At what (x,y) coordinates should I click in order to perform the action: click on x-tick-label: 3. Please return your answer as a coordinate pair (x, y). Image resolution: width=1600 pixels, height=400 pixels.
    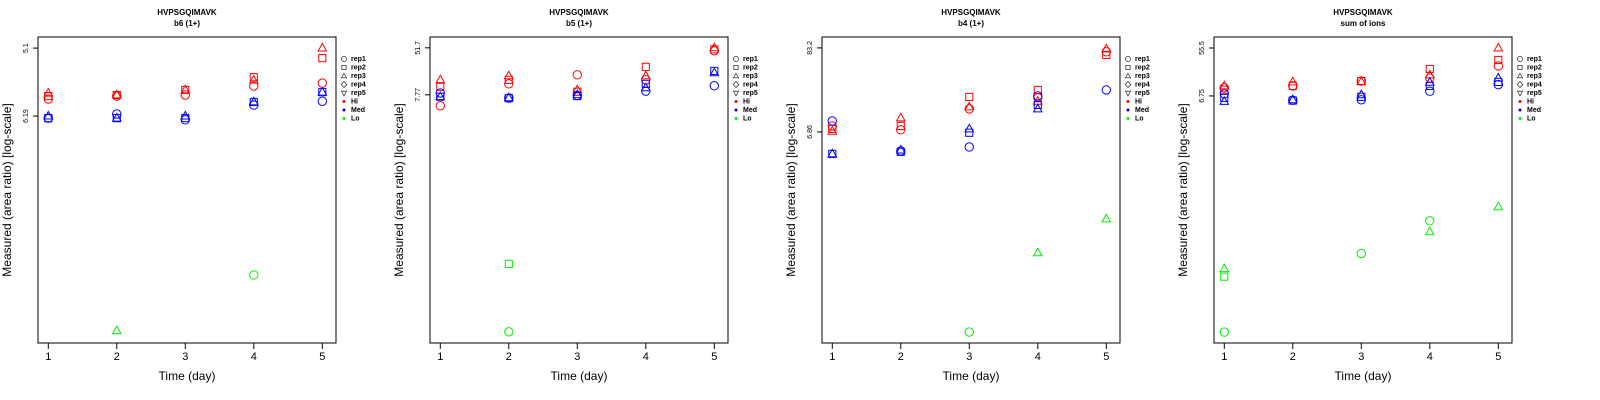
    Looking at the image, I should click on (185, 357).